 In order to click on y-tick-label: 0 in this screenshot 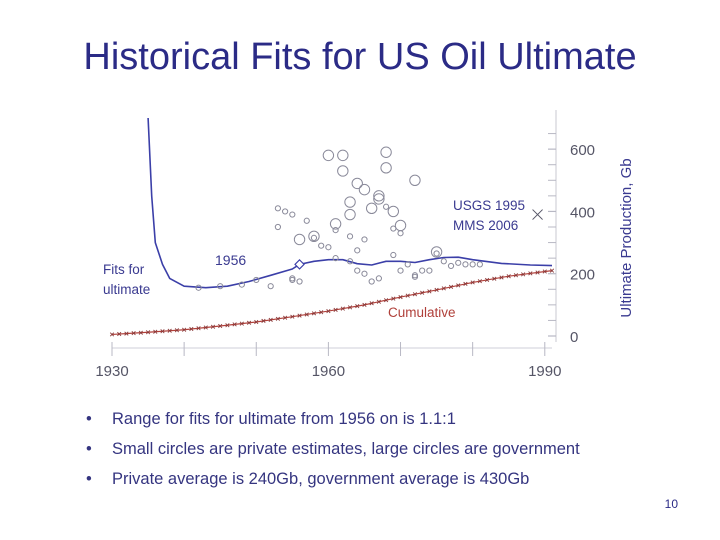, I will do `click(574, 337)`.